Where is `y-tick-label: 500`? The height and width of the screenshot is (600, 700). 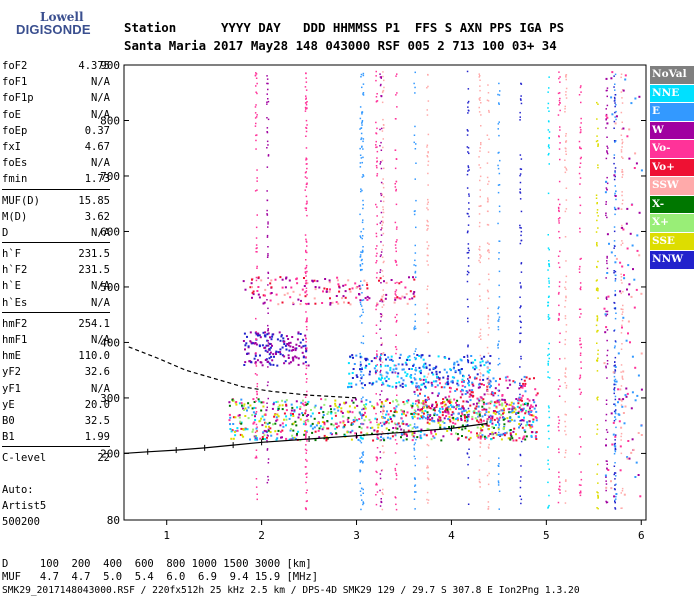
y-tick-label: 500 is located at coordinates (110, 287).